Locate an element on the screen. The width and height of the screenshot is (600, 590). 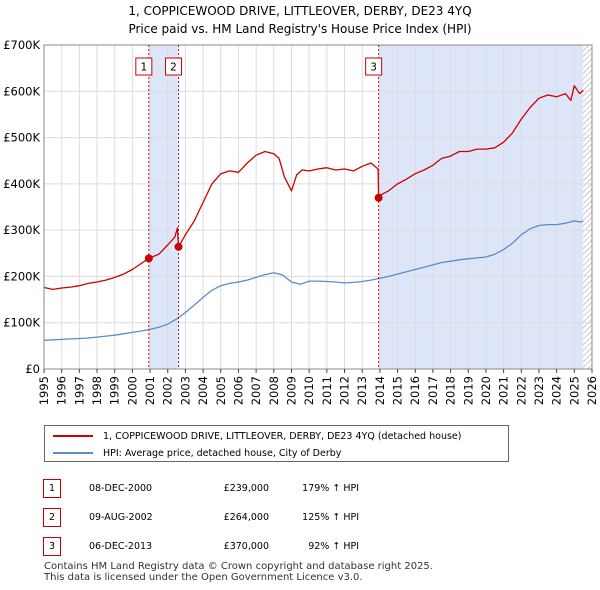
x-tick-label: 2018 is located at coordinates (451, 390).